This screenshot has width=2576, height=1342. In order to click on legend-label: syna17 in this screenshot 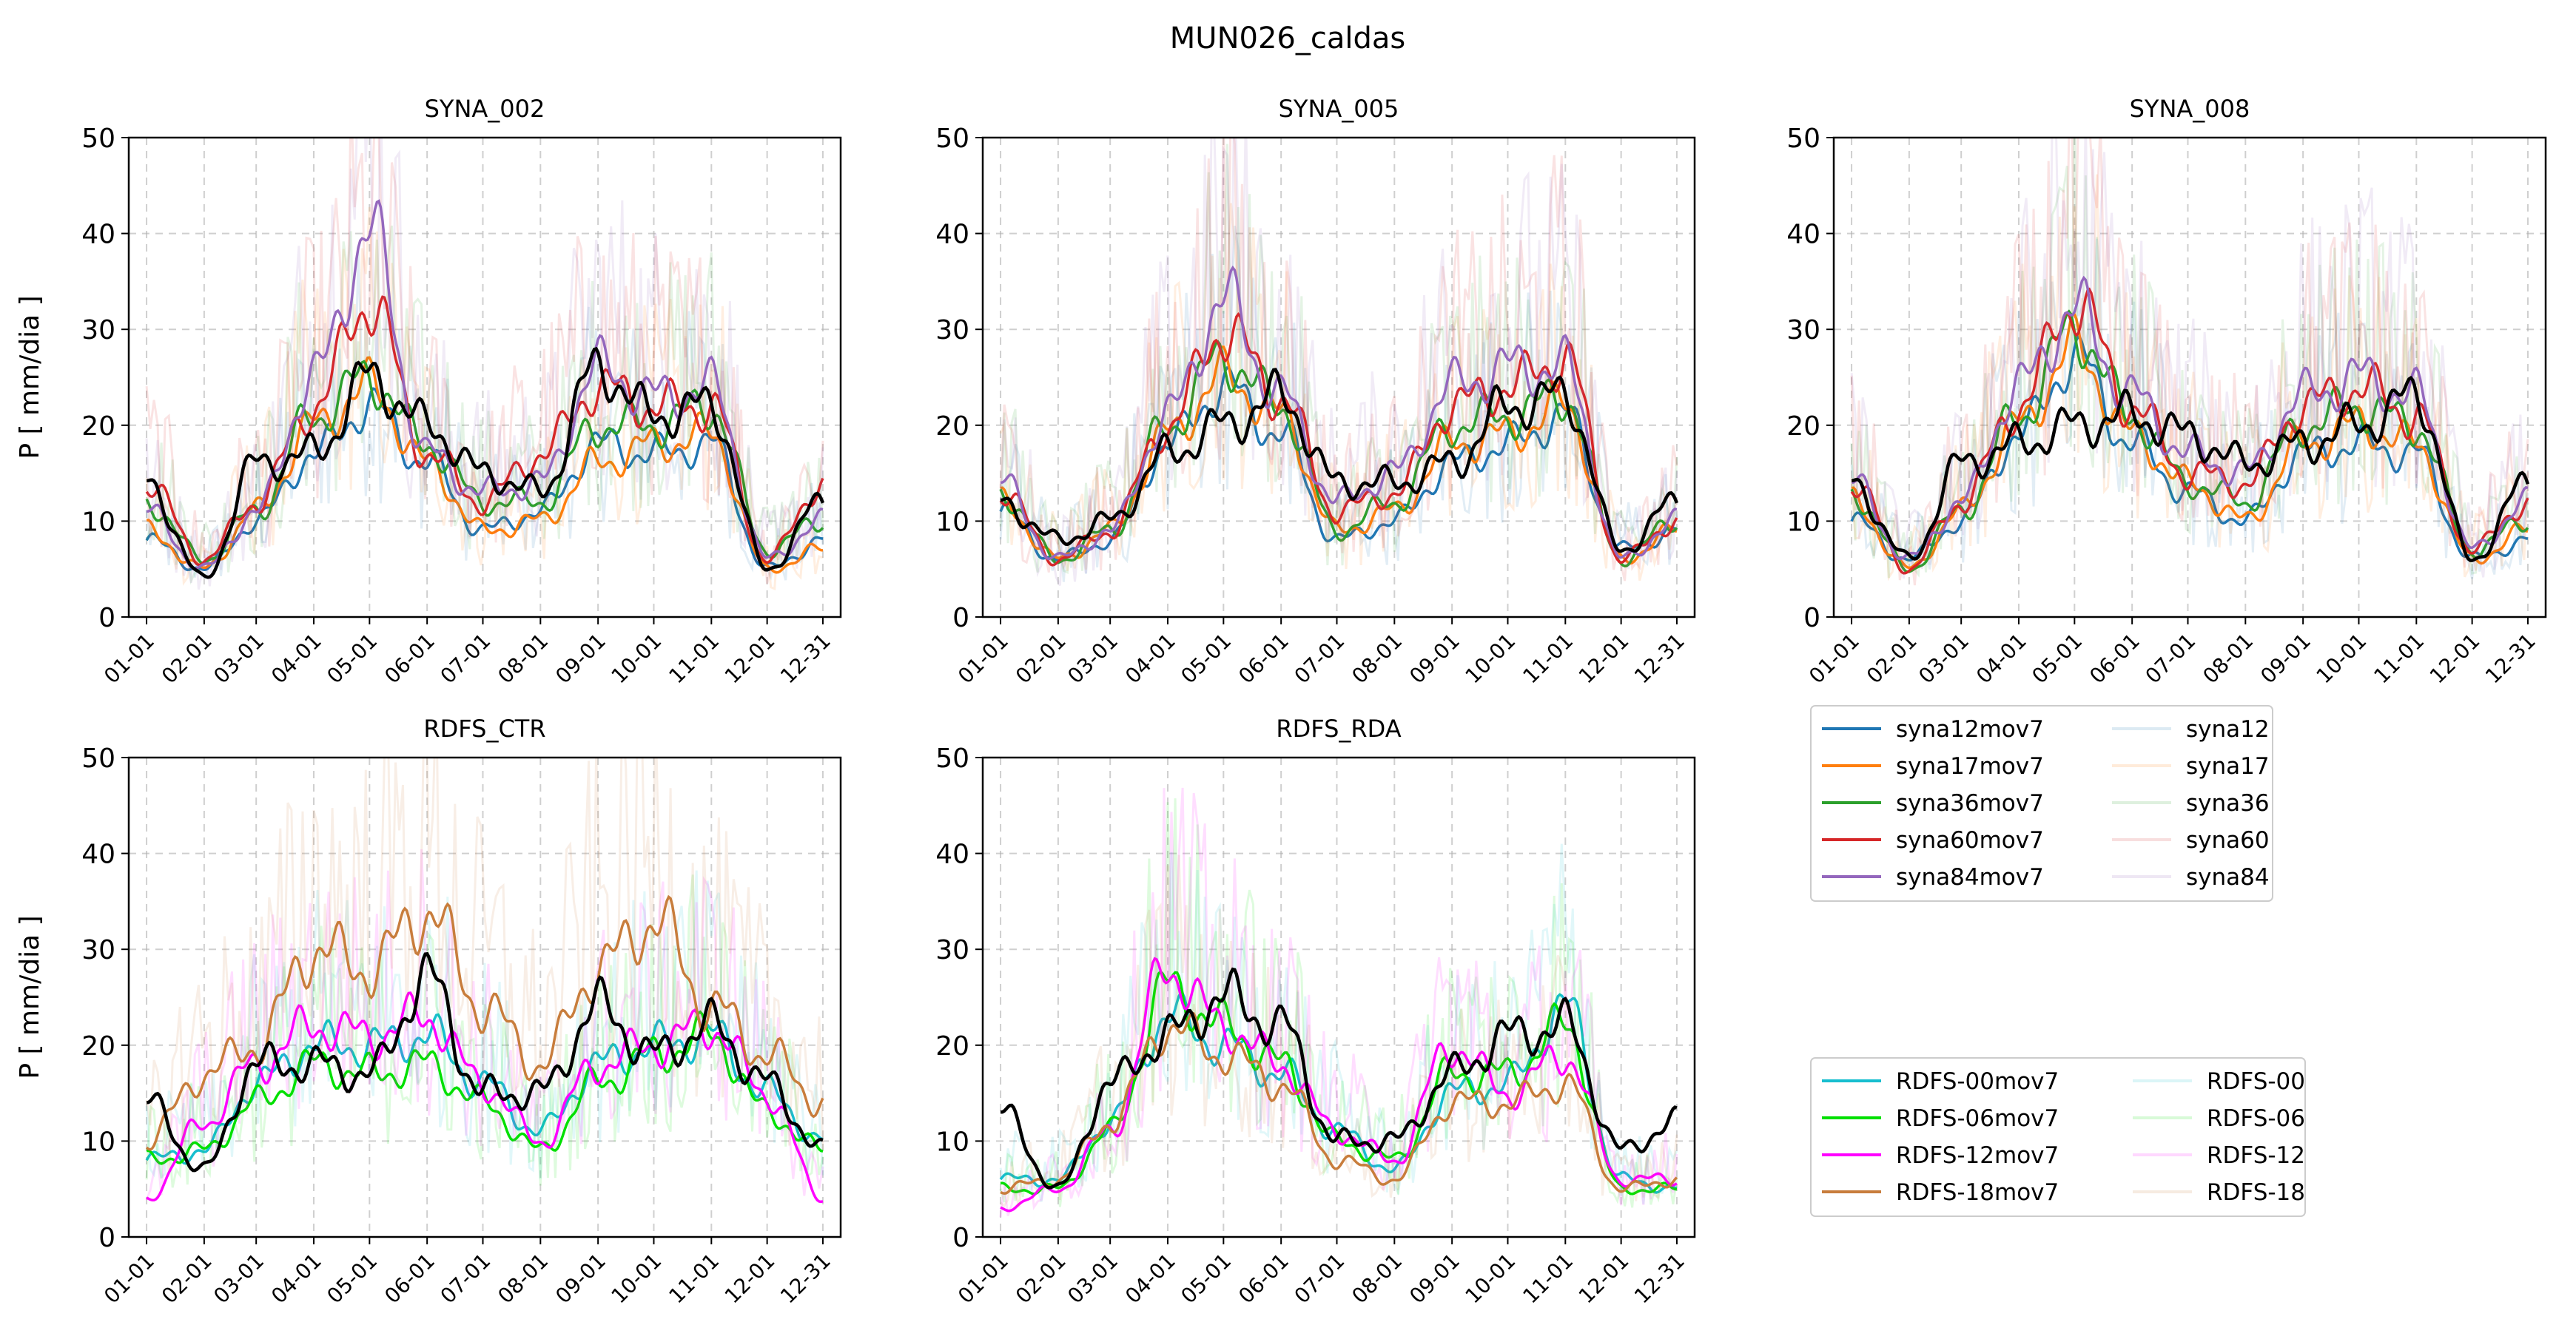, I will do `click(2228, 766)`.